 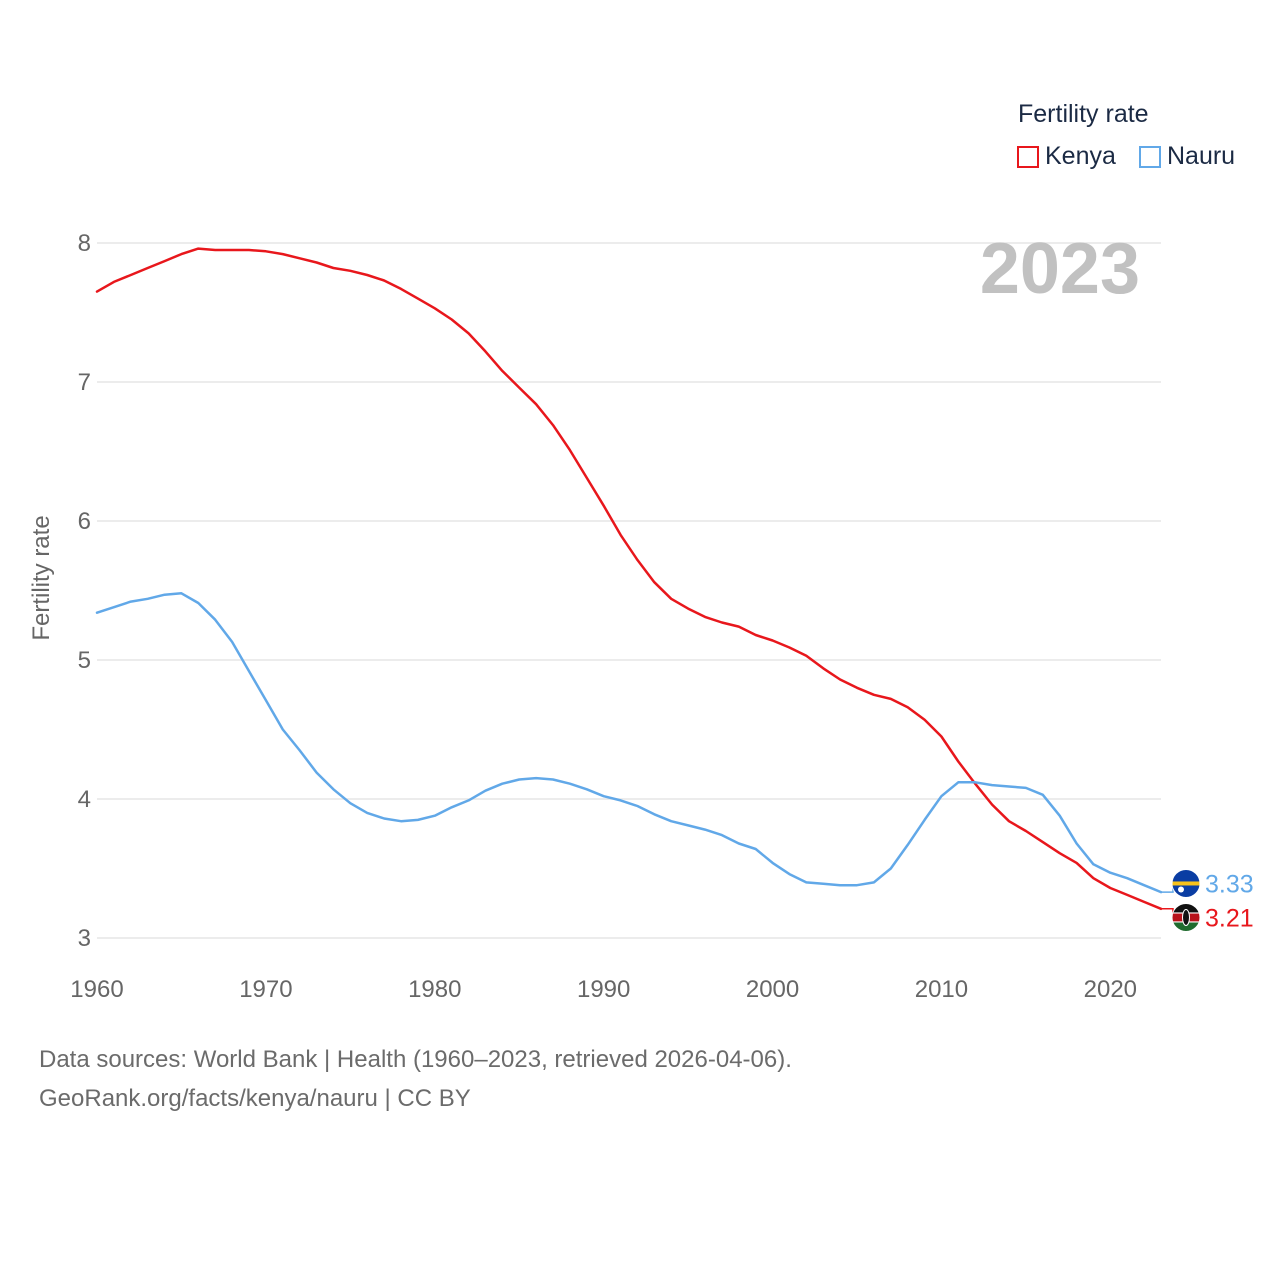 I want to click on x-tick-label: 2010, so click(x=941, y=989).